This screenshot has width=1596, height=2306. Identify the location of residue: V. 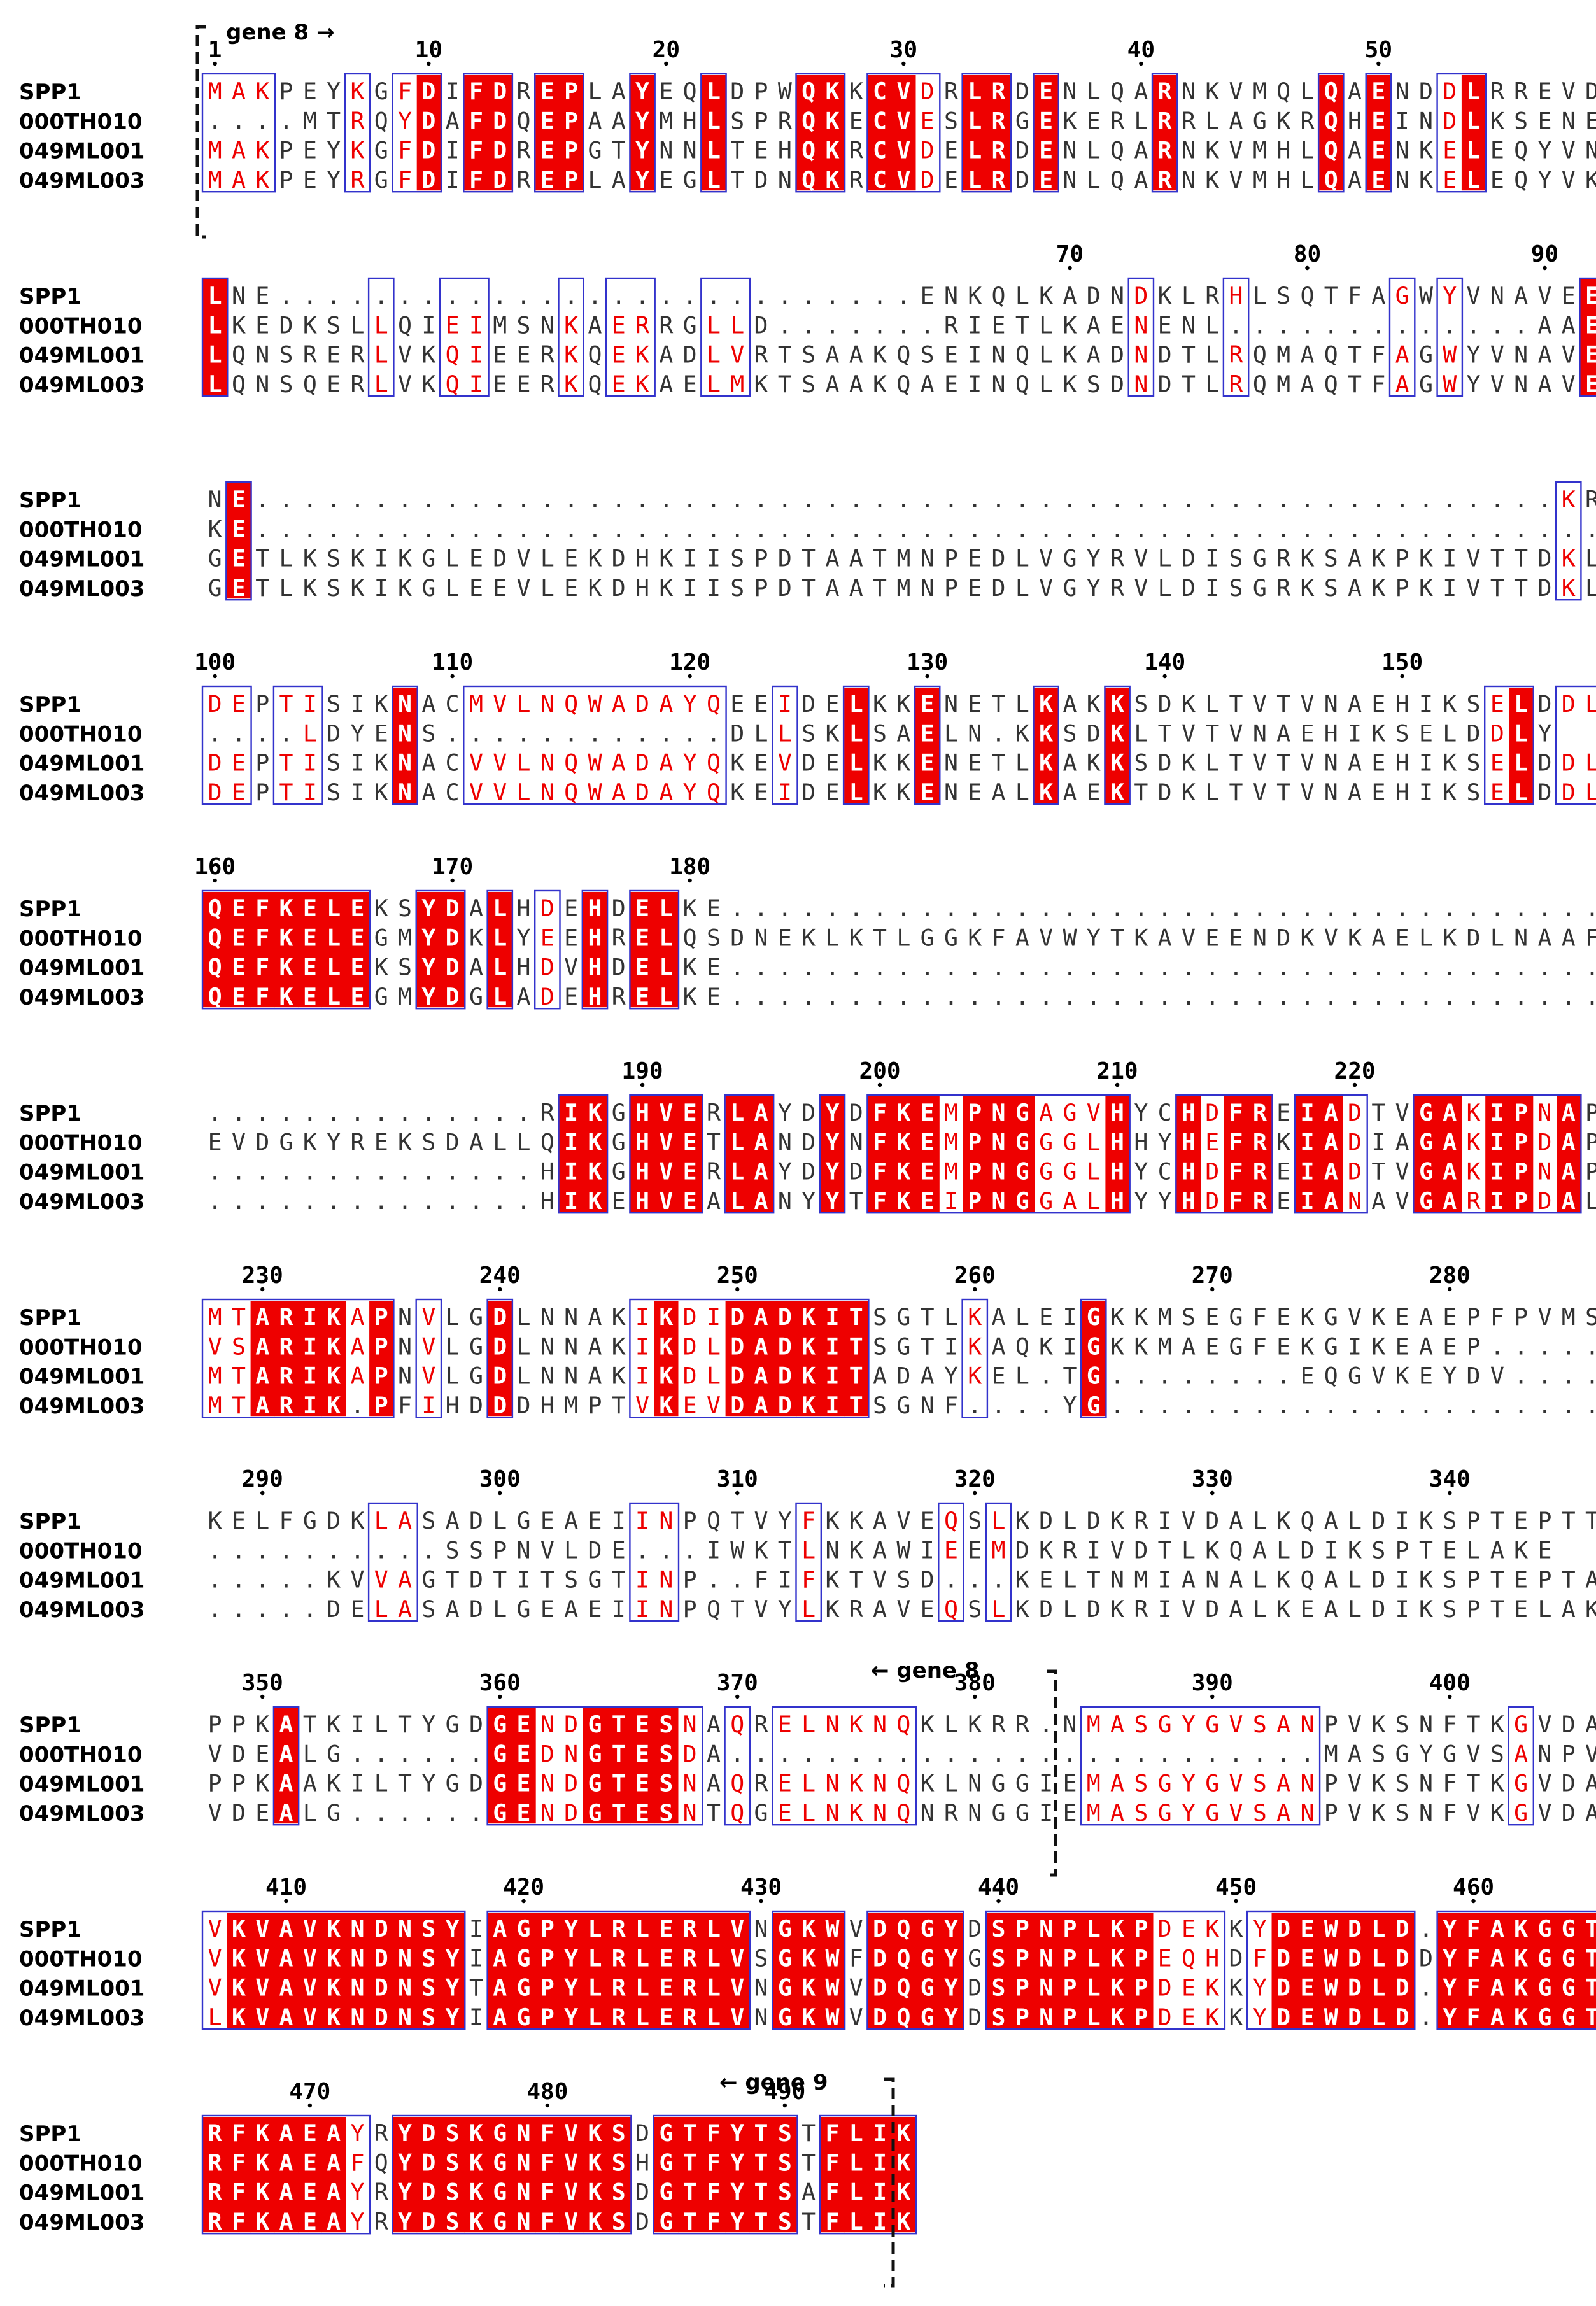
(1544, 1783).